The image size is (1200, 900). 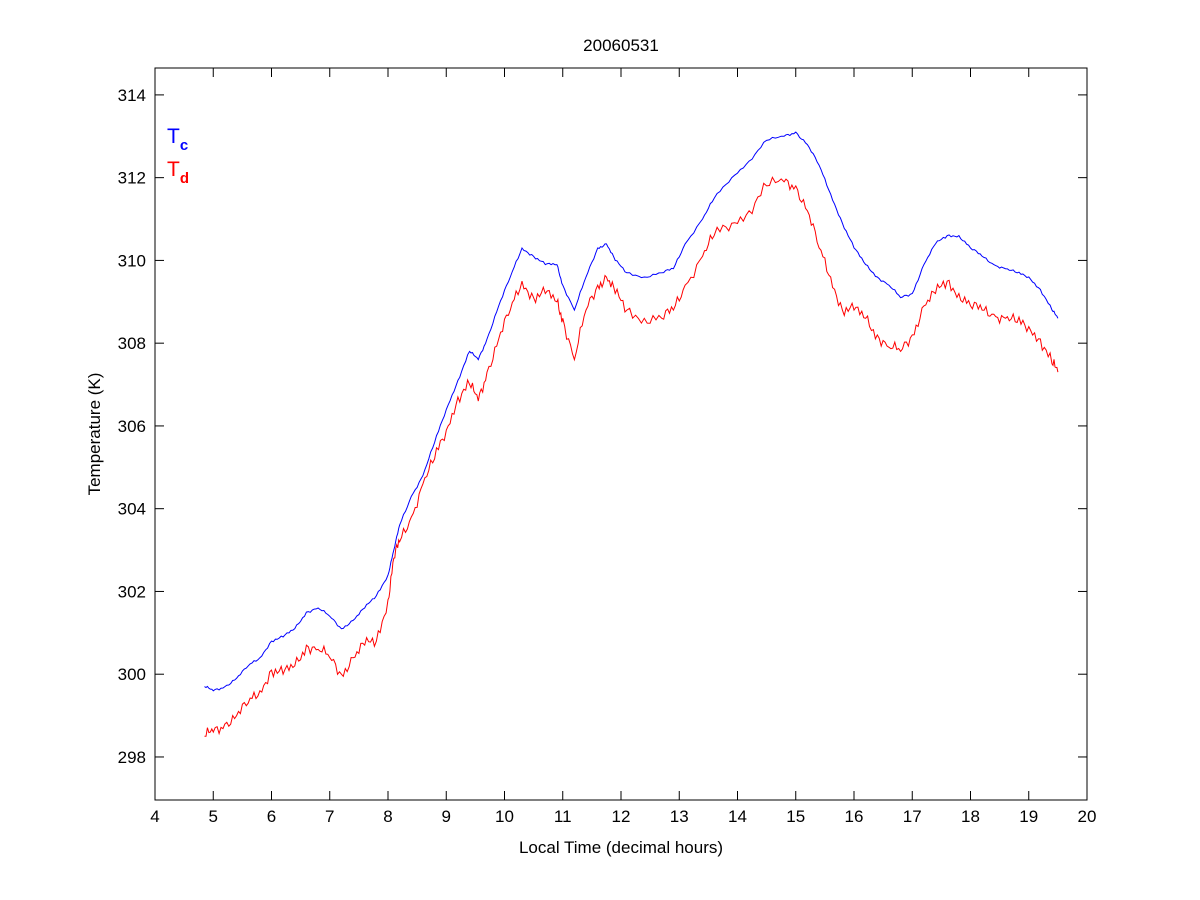 What do you see at coordinates (184, 178) in the screenshot?
I see `legend-sub: d` at bounding box center [184, 178].